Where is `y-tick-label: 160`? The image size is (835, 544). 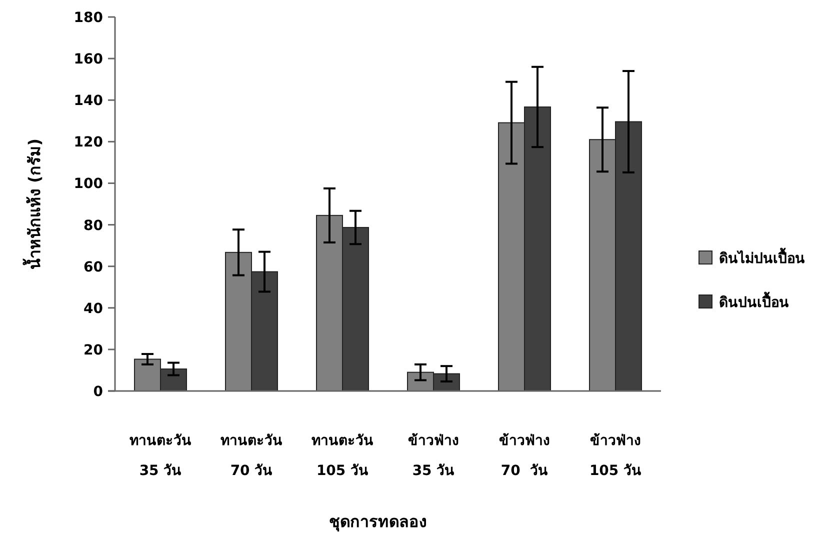 y-tick-label: 160 is located at coordinates (89, 60).